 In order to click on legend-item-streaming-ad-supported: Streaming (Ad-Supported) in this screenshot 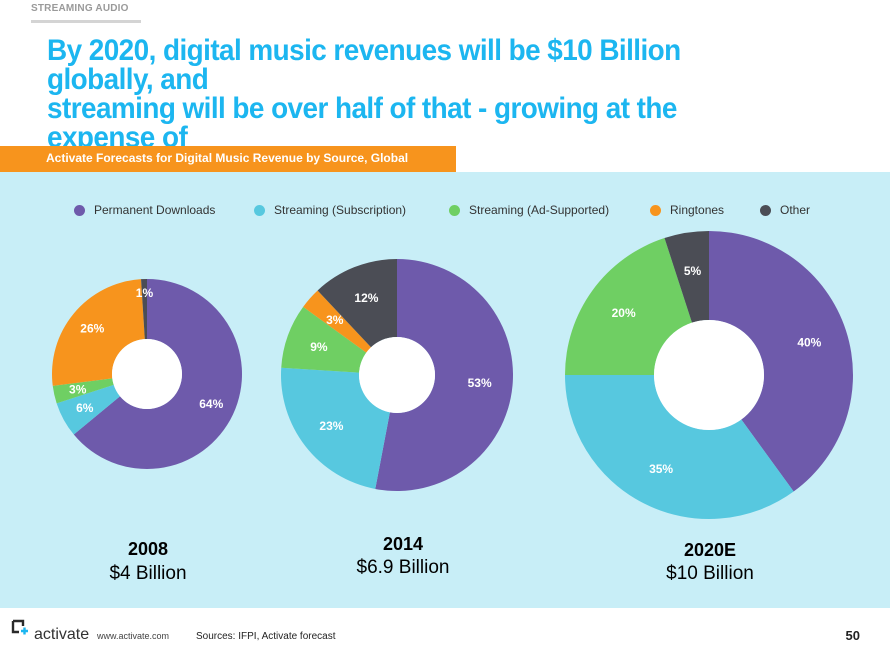, I will do `click(529, 210)`.